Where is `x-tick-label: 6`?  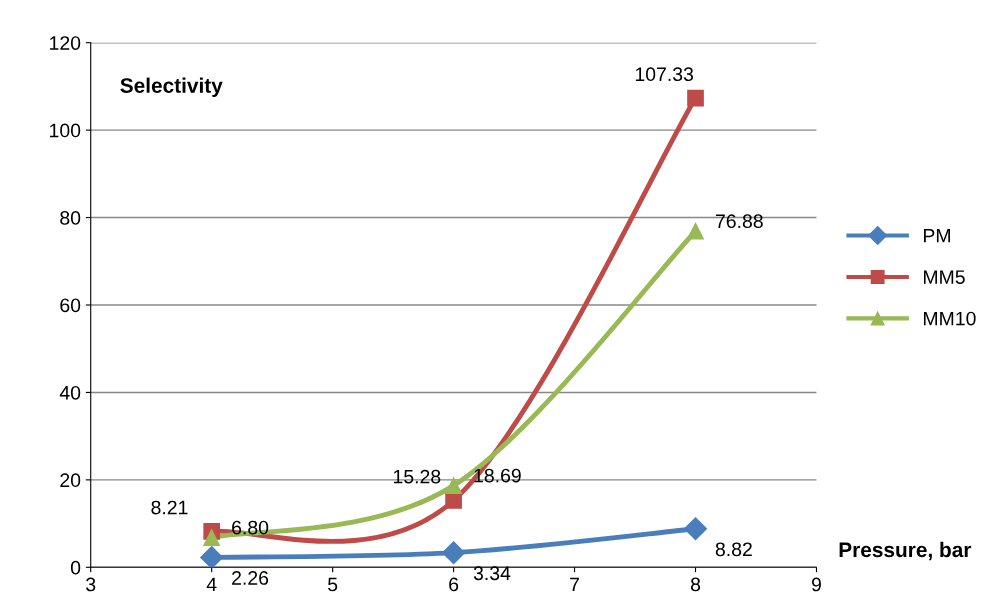 x-tick-label: 6 is located at coordinates (454, 584).